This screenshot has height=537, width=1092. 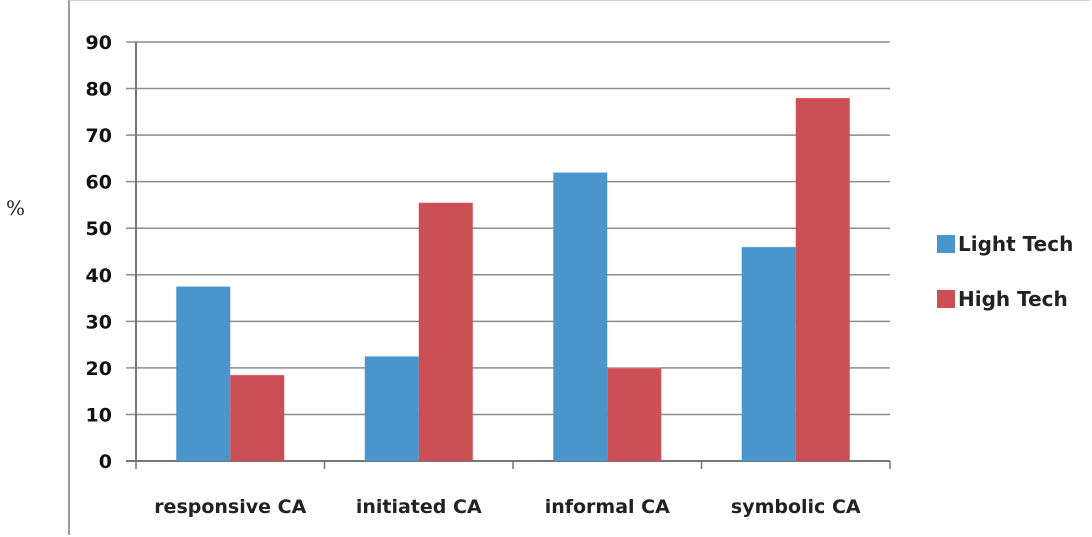 I want to click on y-tick-label: 50, so click(x=99, y=229).